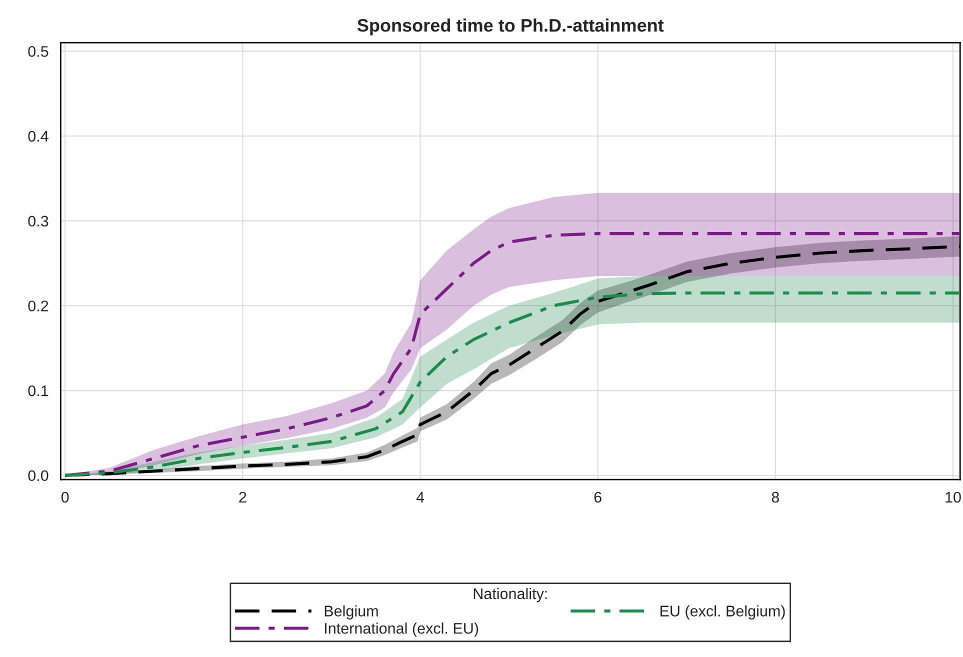  What do you see at coordinates (510, 595) in the screenshot?
I see `legend-title: Nationality:` at bounding box center [510, 595].